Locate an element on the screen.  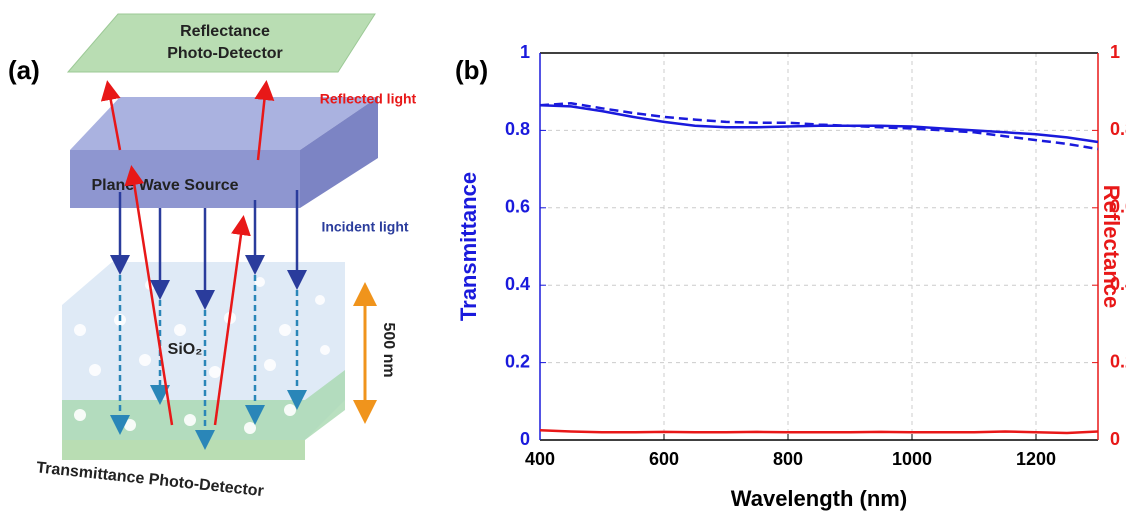
y2-axis-label: Reflectance is located at coordinates (1111, 247).